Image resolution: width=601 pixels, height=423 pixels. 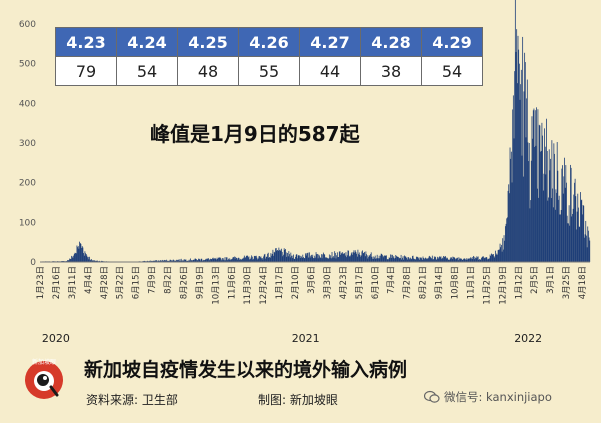 What do you see at coordinates (344, 282) in the screenshot?
I see `x-tick-label: 4月23日` at bounding box center [344, 282].